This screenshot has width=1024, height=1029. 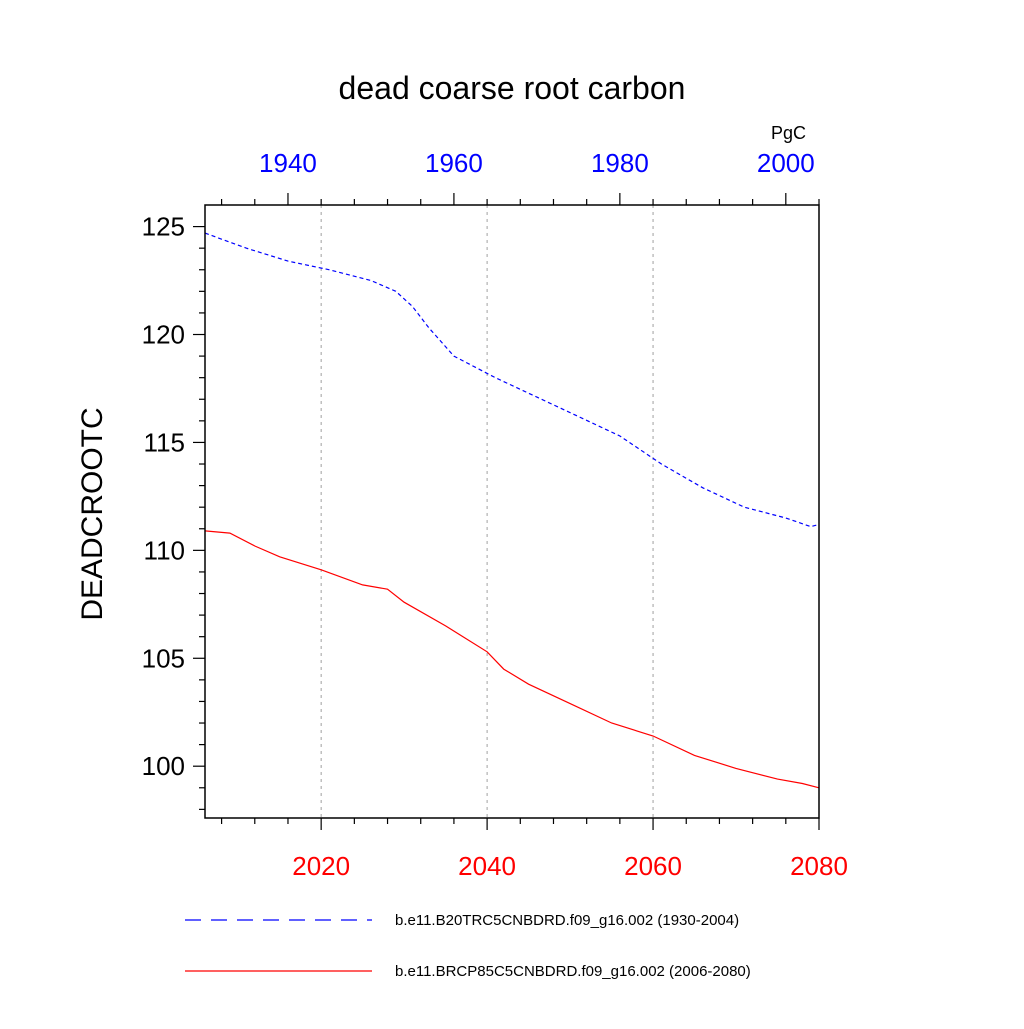 What do you see at coordinates (92, 513) in the screenshot?
I see `y-axis-label: DEADCROOTC` at bounding box center [92, 513].